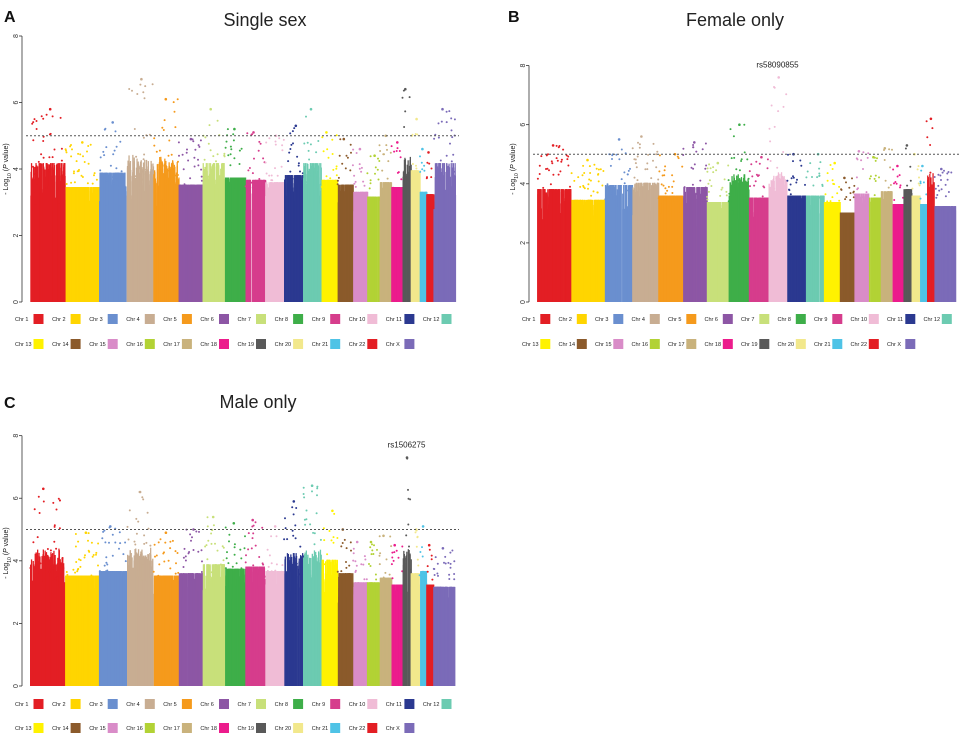  I want to click on y-tick-label: 6, so click(523, 125).